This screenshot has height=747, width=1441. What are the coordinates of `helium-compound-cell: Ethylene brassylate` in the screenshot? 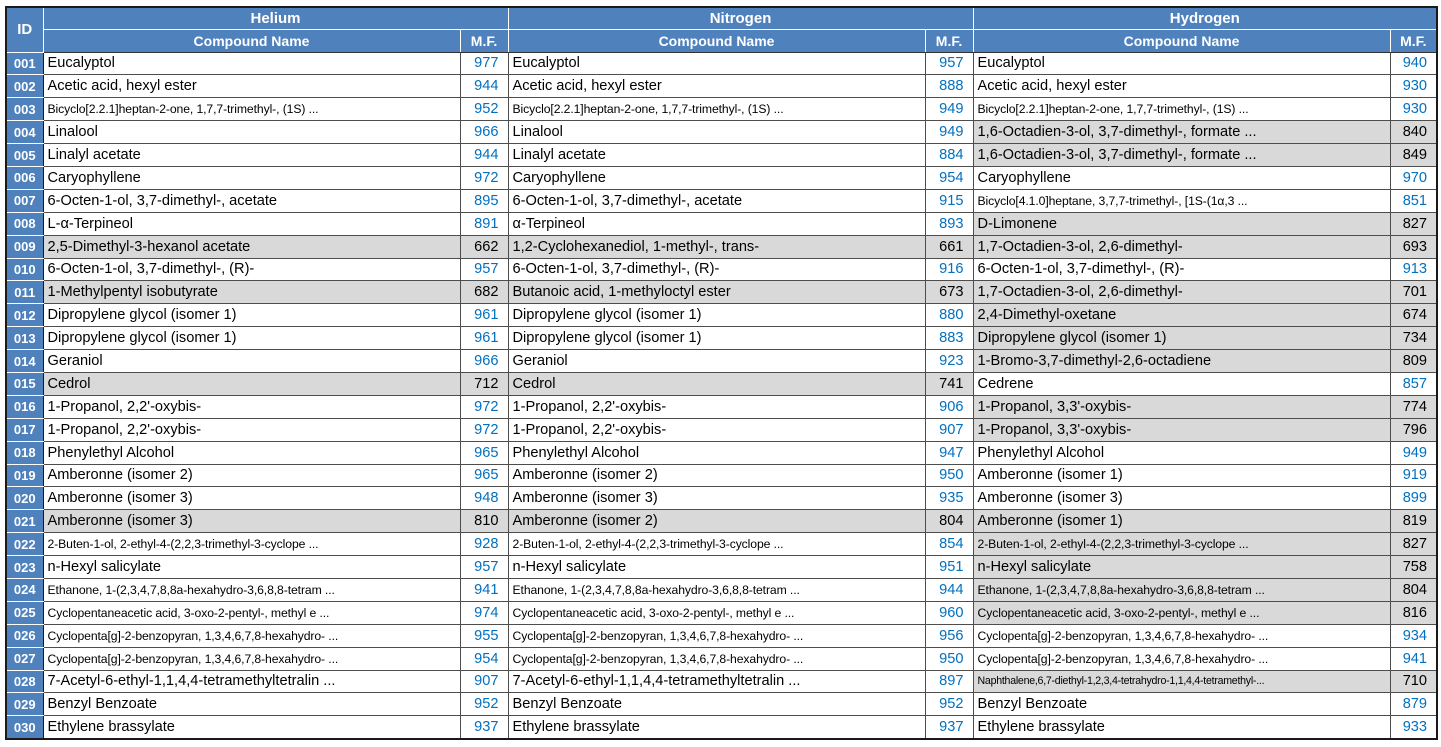 It's located at (251, 727).